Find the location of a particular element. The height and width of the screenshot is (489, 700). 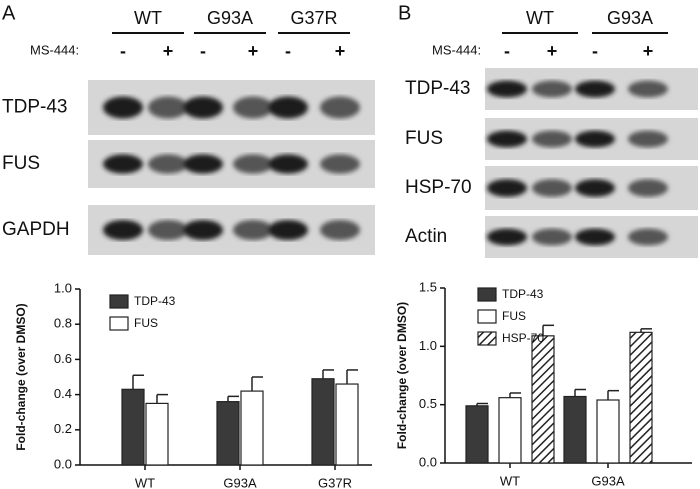

band-label: Actin is located at coordinates (426, 236).